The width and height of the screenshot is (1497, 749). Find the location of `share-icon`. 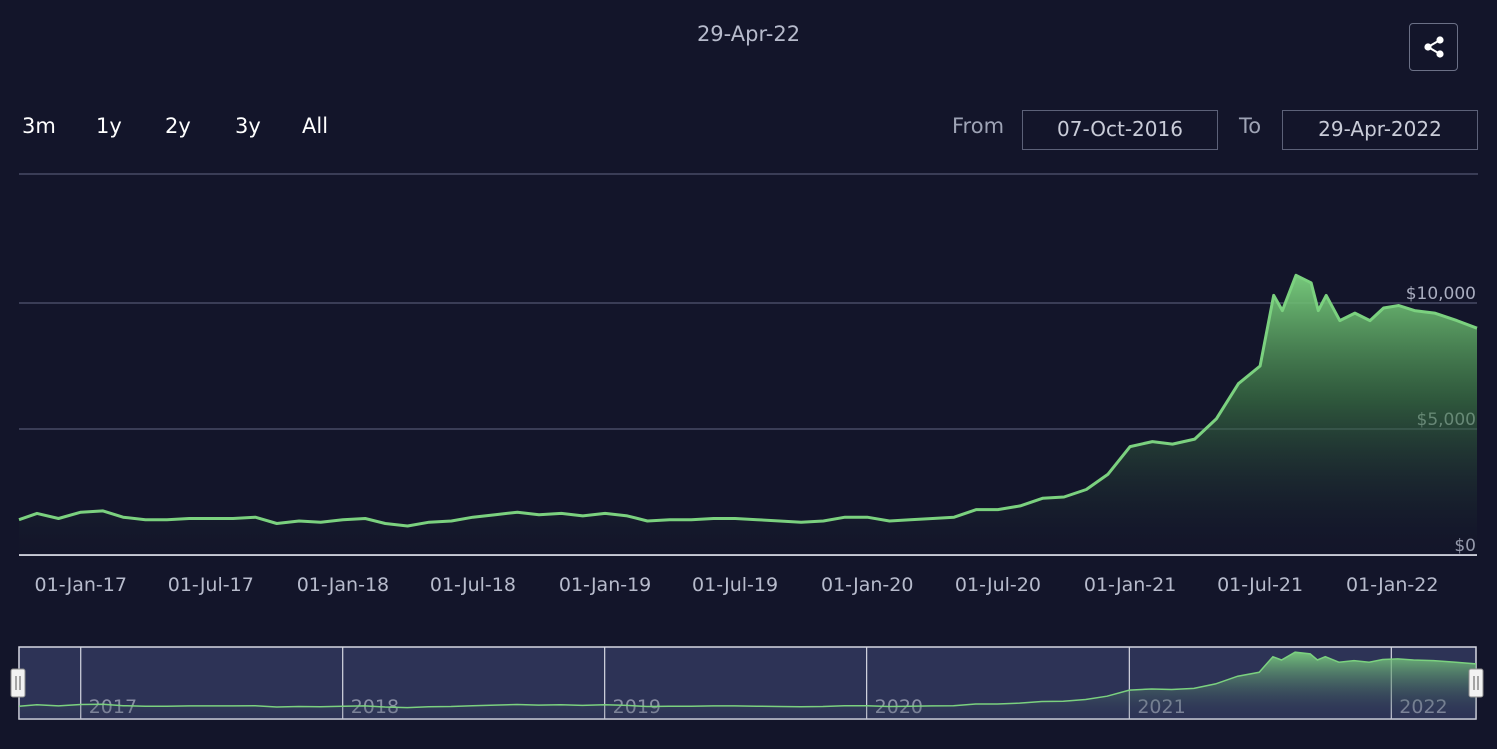

share-icon is located at coordinates (1433, 47).